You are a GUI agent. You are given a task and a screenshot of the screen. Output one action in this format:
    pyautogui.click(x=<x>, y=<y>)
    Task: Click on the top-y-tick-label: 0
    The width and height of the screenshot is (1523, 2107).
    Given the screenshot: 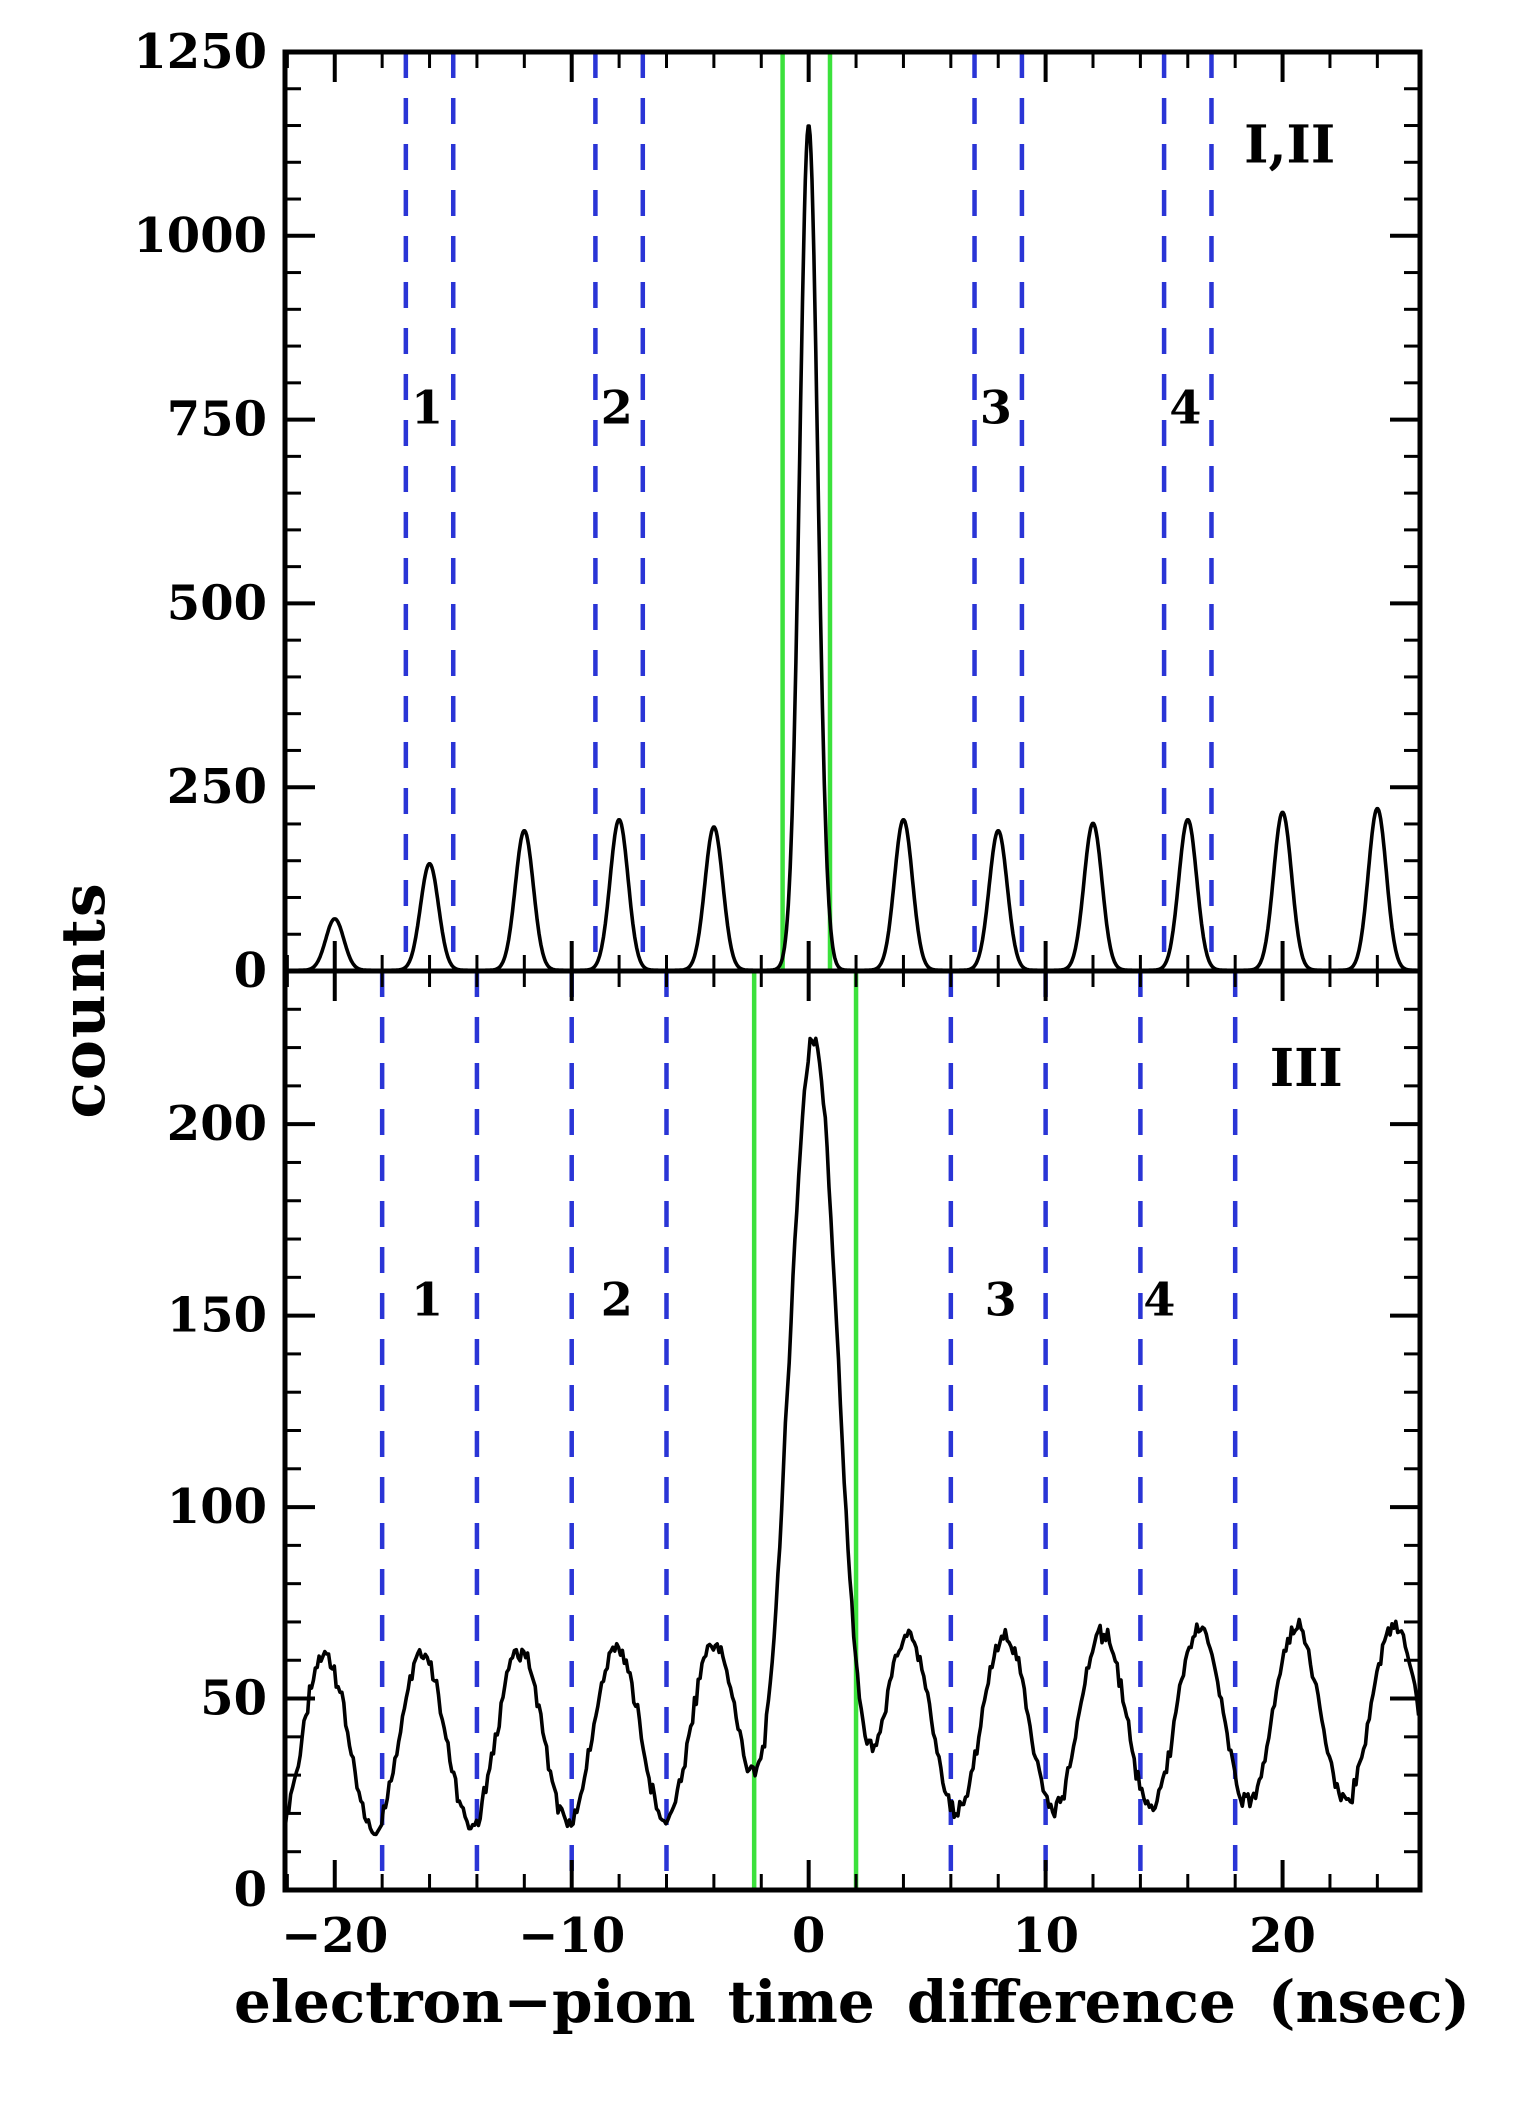 What is the action you would take?
    pyautogui.click(x=250, y=971)
    